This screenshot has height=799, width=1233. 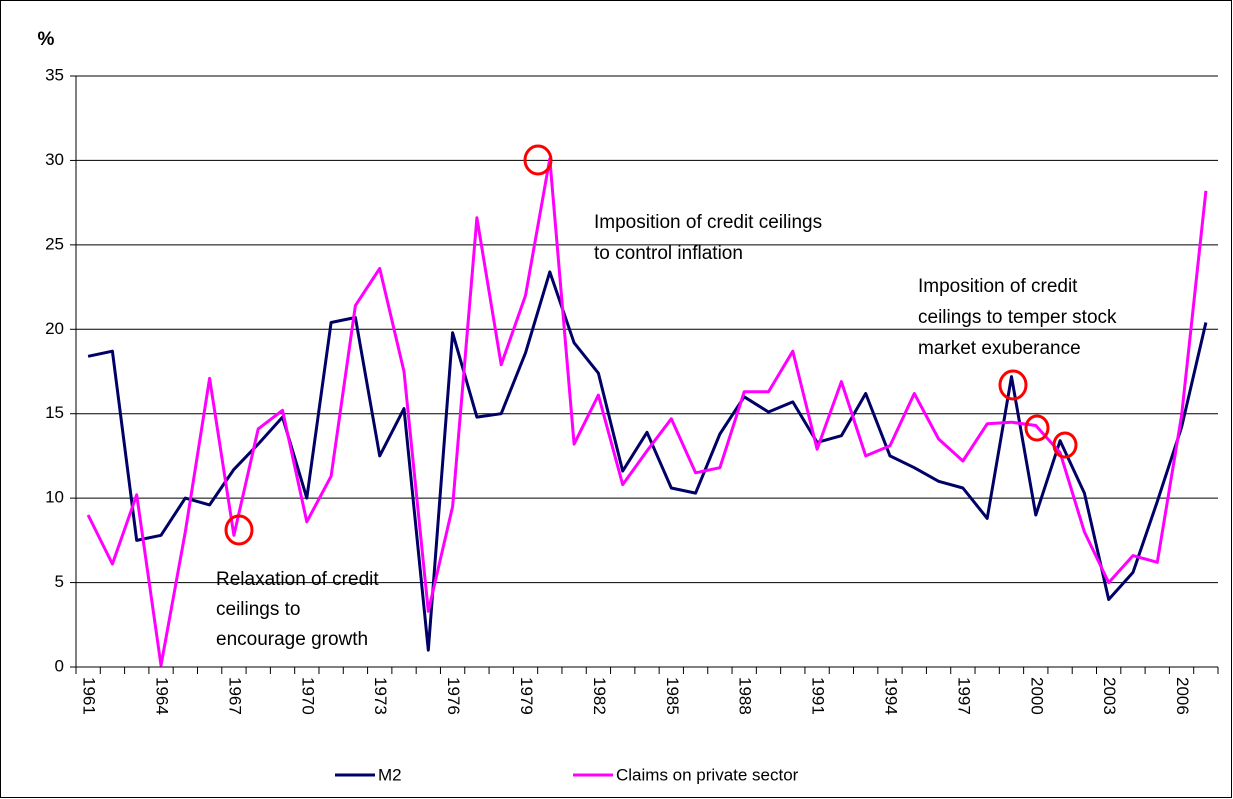 I want to click on annotation-line: ceilings to temper stock, so click(x=1017, y=317).